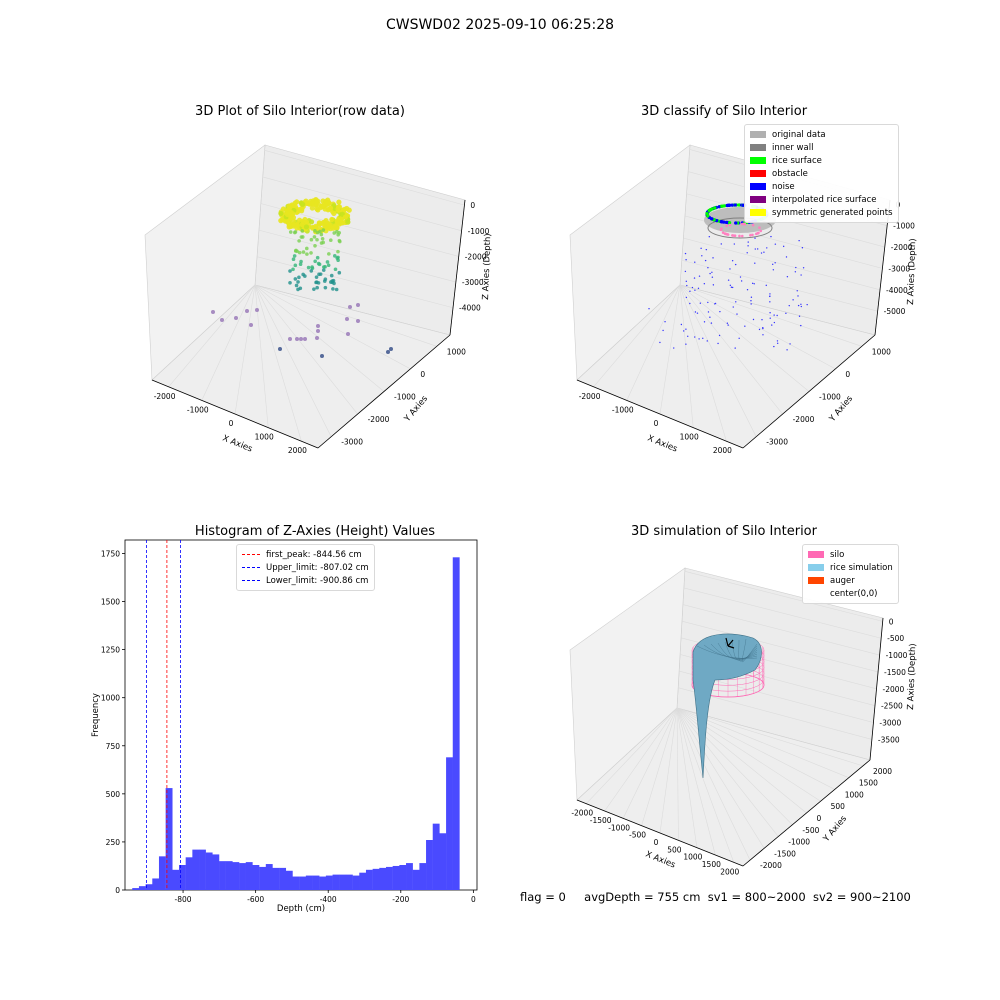 This screenshot has height=1000, width=1000. What do you see at coordinates (821, 212) in the screenshot?
I see `classify-legend-entry: symmetric generated points` at bounding box center [821, 212].